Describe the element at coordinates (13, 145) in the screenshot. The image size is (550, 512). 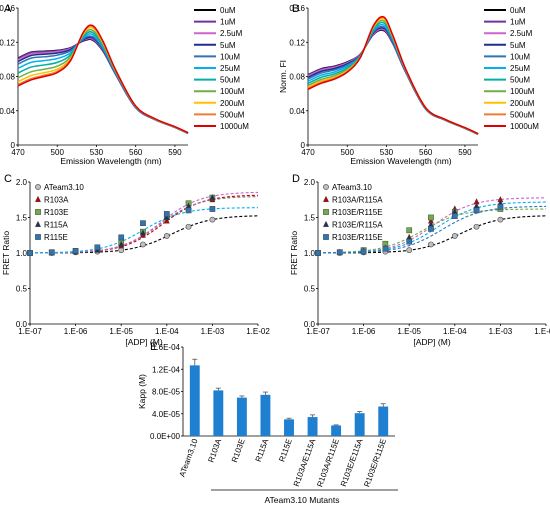
I see `y-tick-label: 0` at that location.